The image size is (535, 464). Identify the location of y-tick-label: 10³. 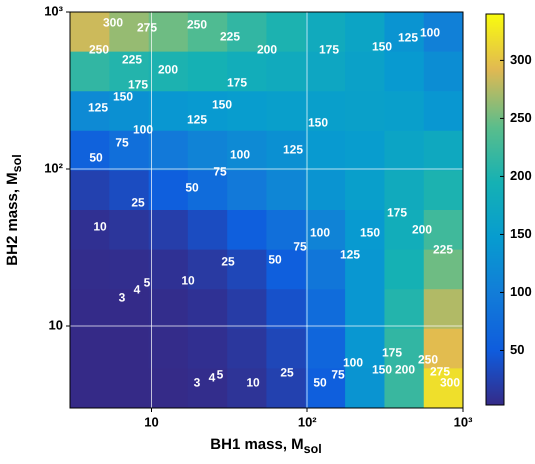
(54, 11).